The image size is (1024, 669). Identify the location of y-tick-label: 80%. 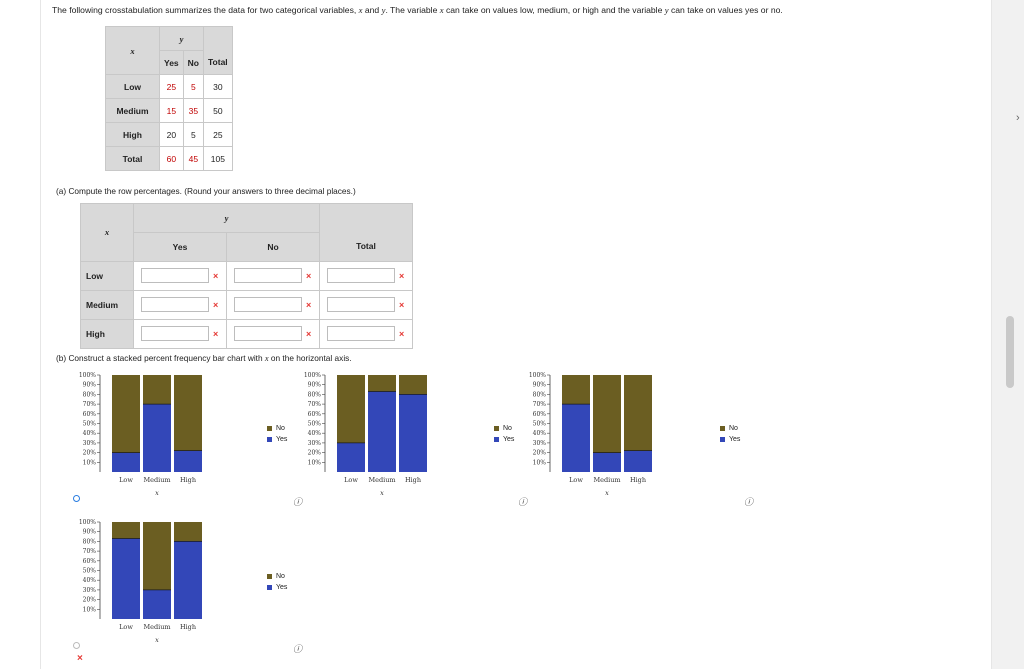
(90, 541).